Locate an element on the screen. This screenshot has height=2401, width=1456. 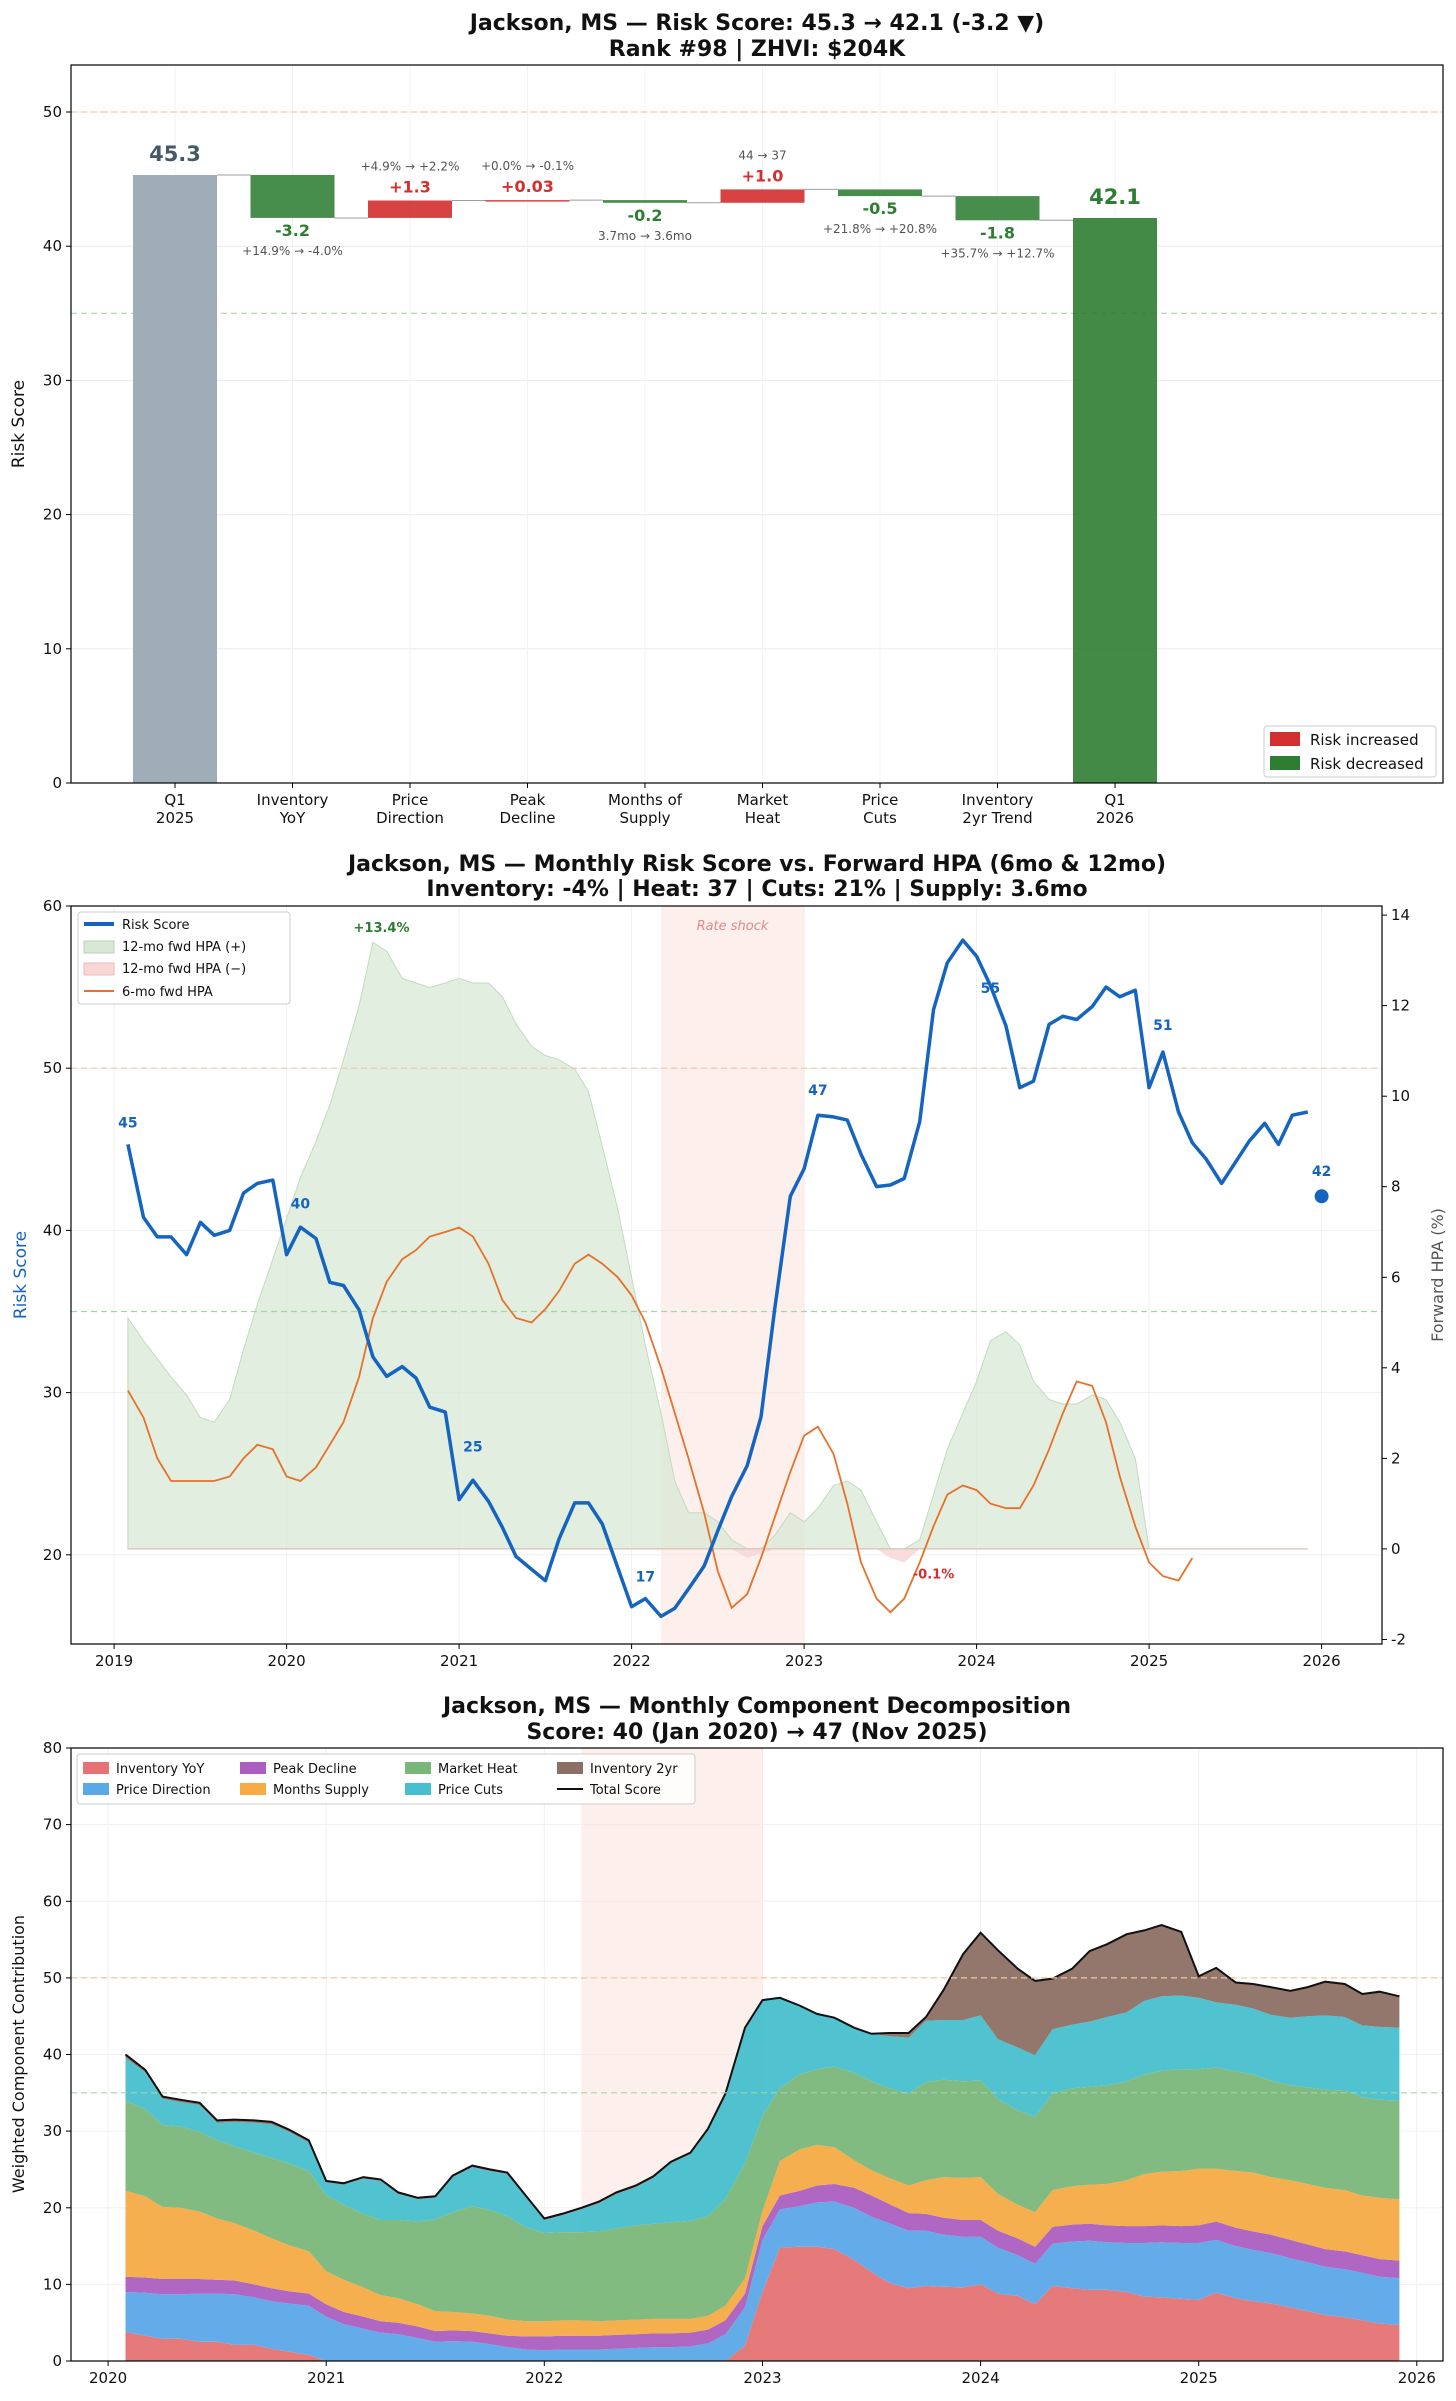
waterfall-value-label: -1.8 is located at coordinates (997, 232).